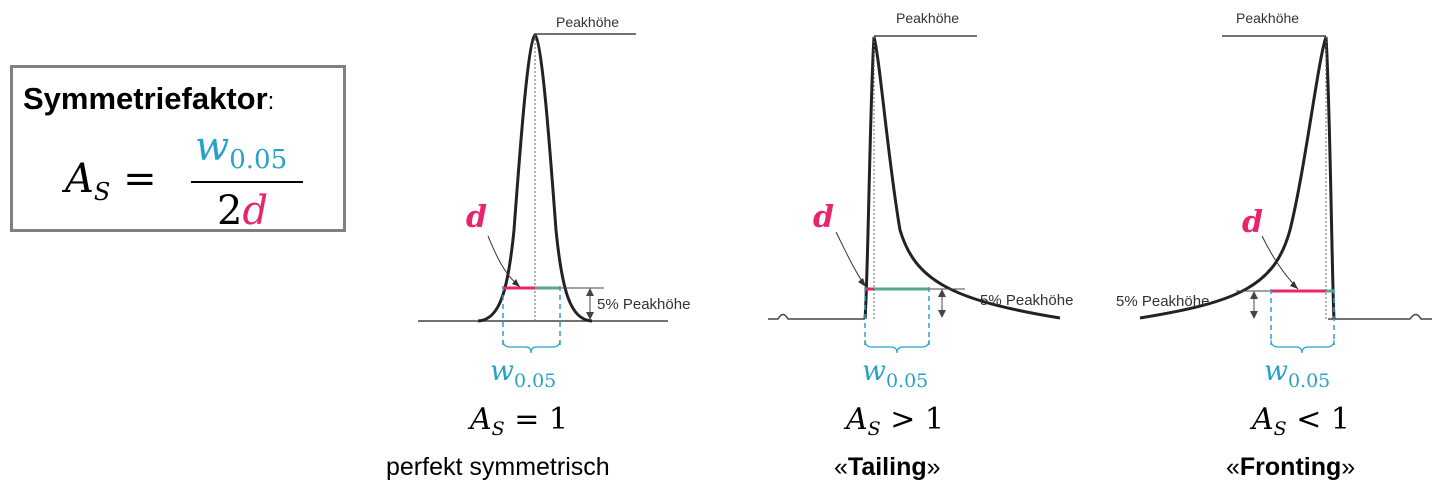 The image size is (1456, 498). What do you see at coordinates (102, 192) in the screenshot?
I see `lhs-subscript: S` at bounding box center [102, 192].